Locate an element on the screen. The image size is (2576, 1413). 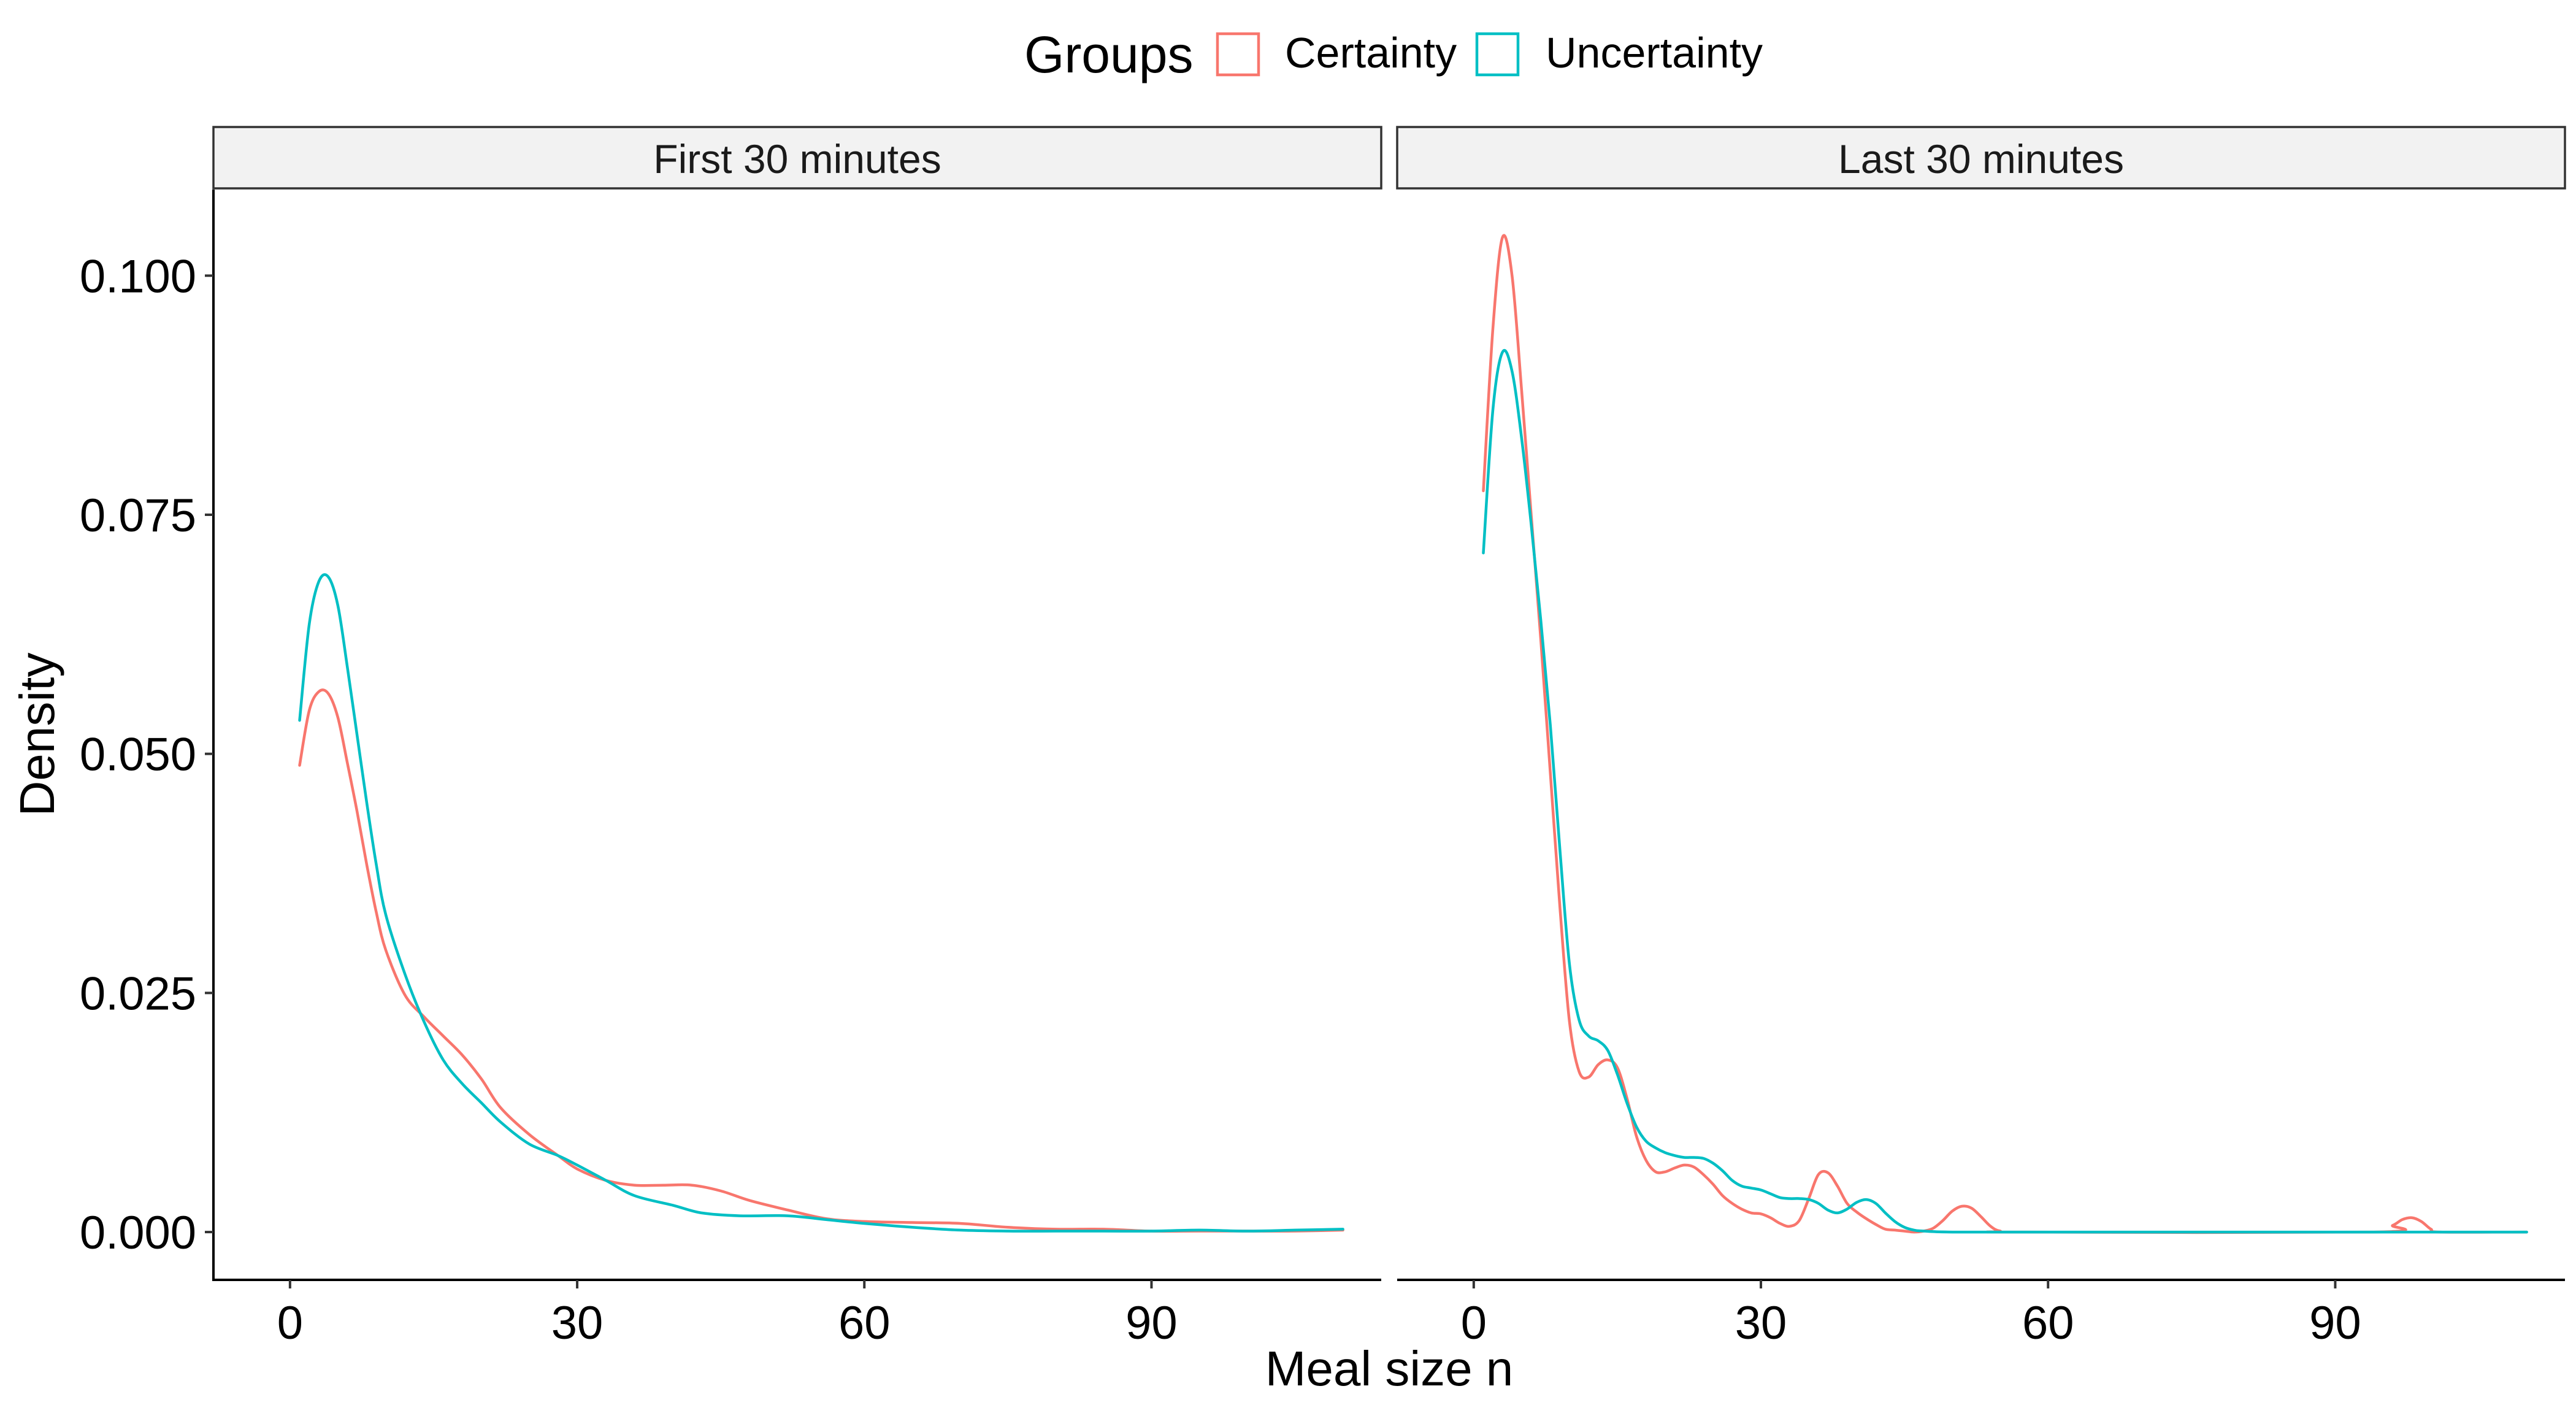
panel-2-strip is located at coordinates (1981, 158).